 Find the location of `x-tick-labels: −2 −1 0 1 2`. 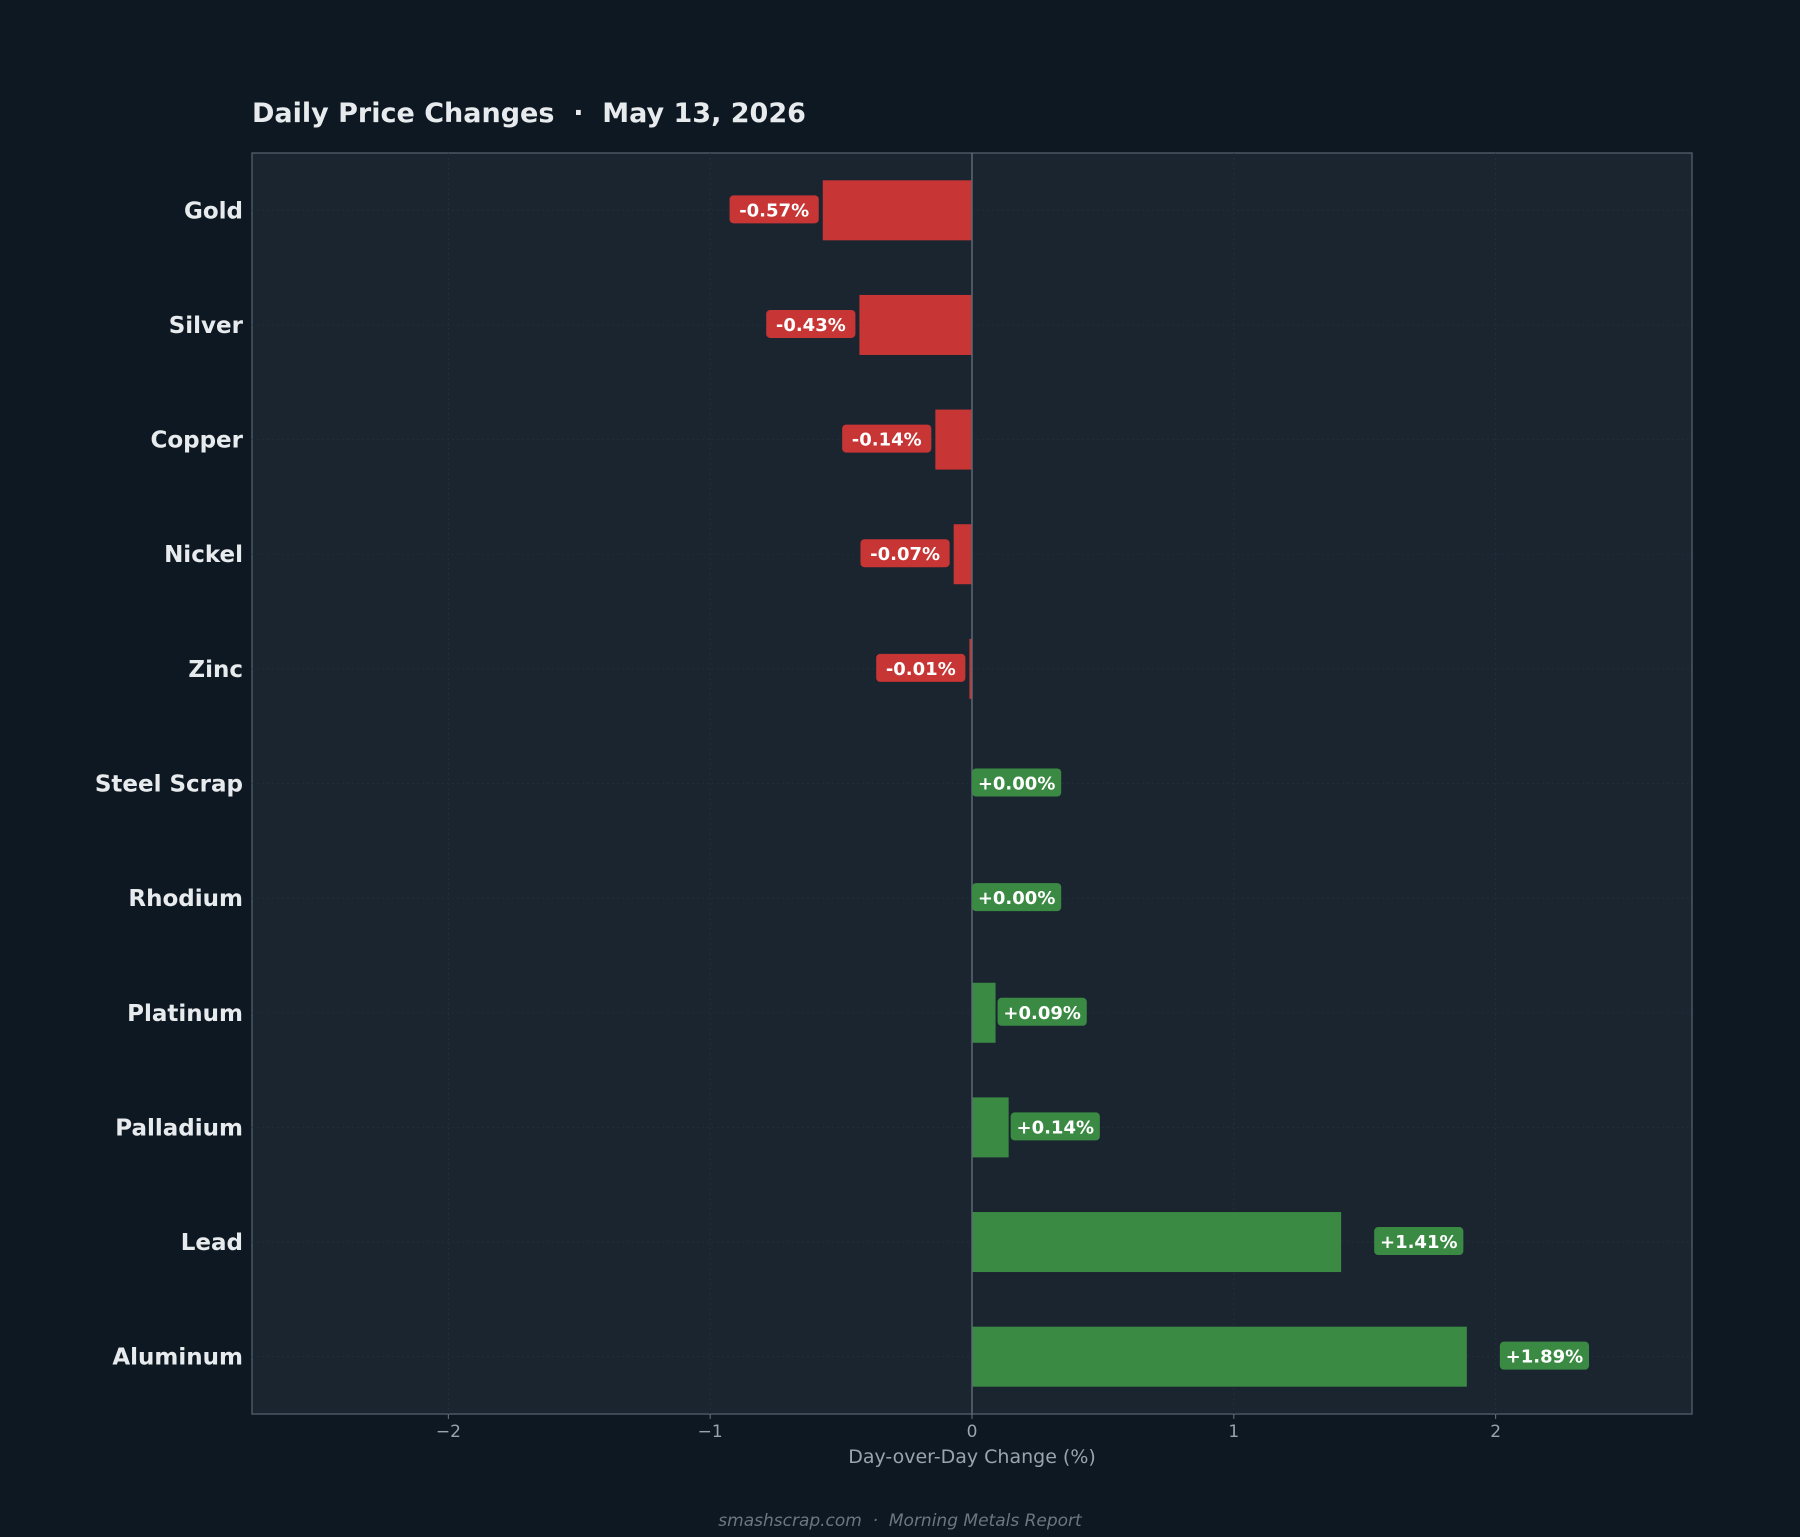

x-tick-labels: −2 −1 0 1 2 is located at coordinates (968, 1428).